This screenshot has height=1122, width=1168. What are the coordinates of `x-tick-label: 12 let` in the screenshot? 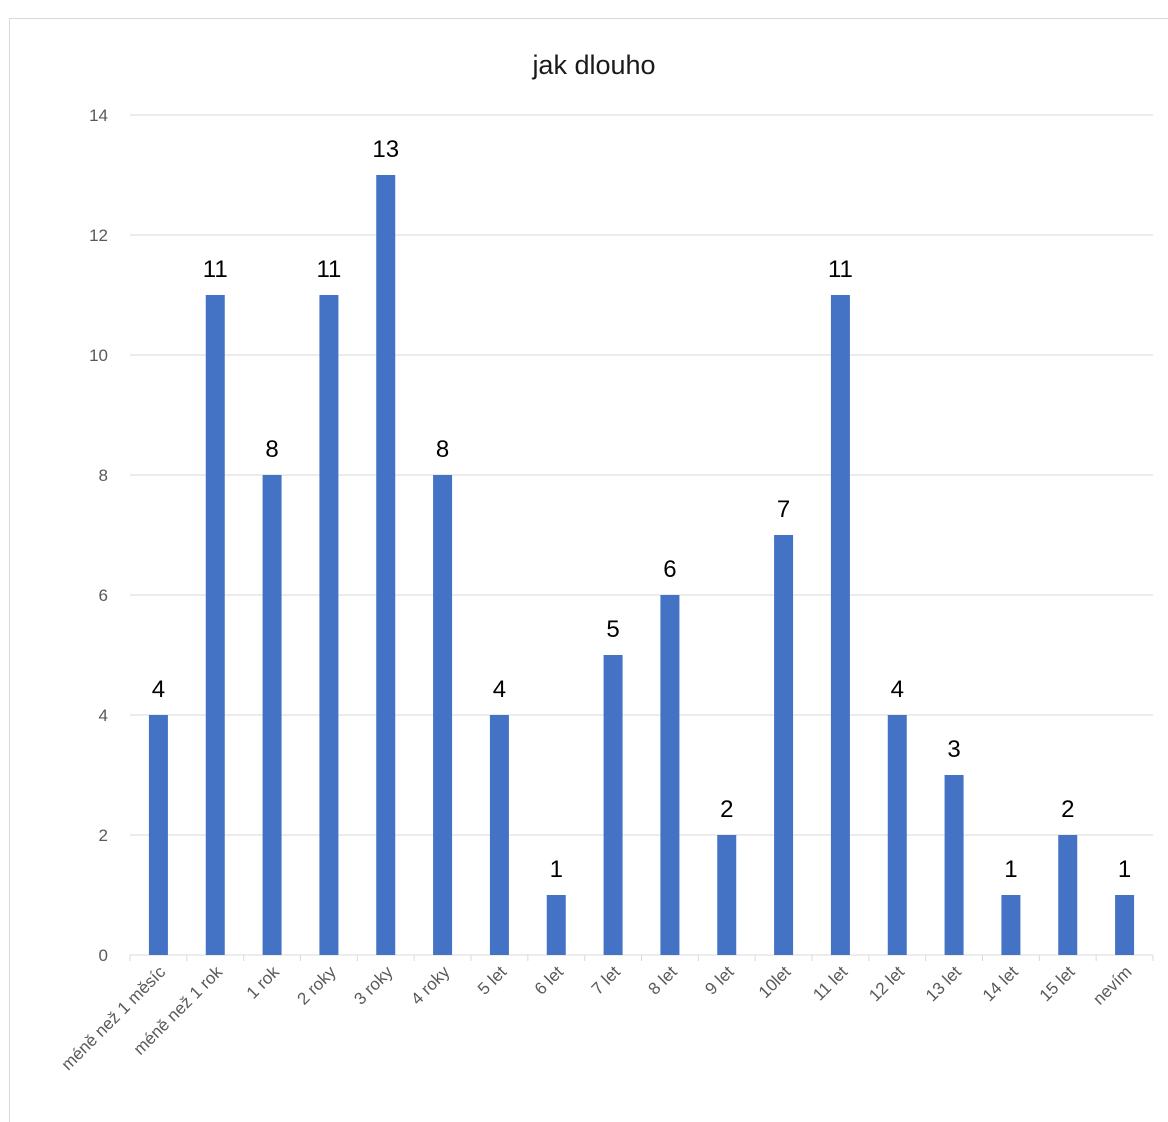 It's located at (886, 983).